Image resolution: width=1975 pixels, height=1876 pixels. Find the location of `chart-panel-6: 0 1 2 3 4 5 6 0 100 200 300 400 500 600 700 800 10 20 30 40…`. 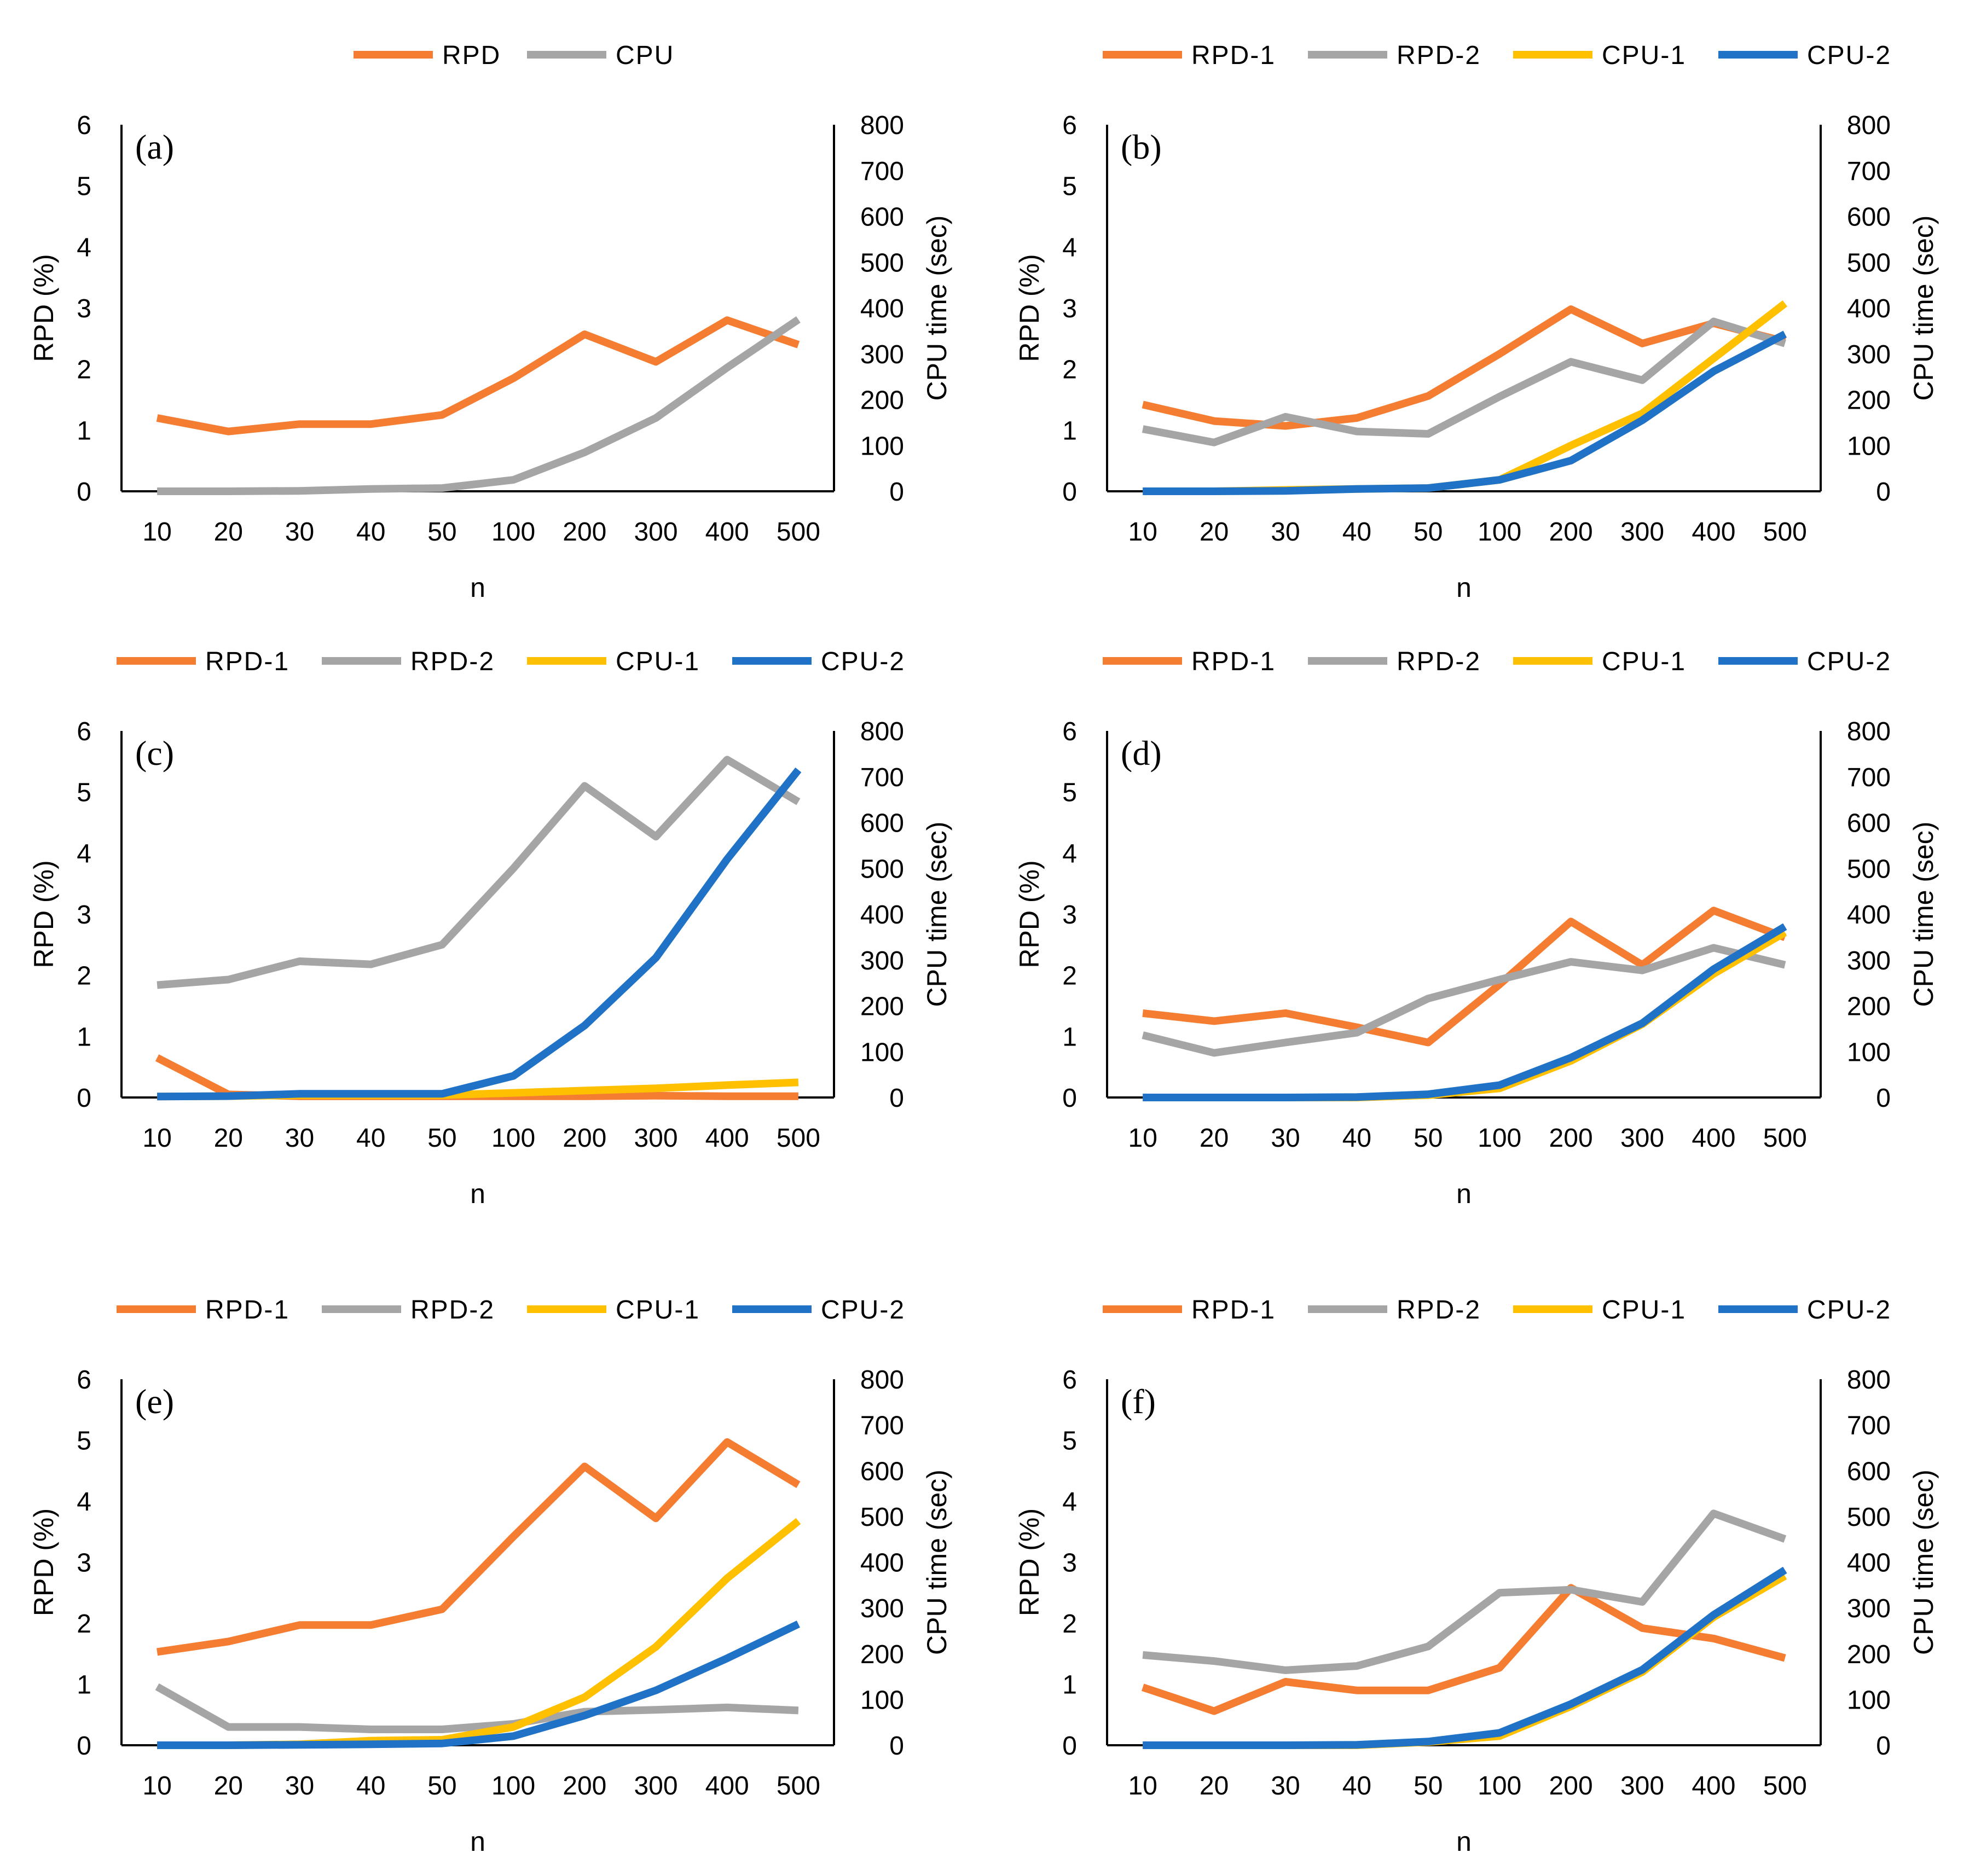

chart-panel-6: 0 1 2 3 4 5 6 0 100 200 300 400 500 600 700 800 10 20 30 40… is located at coordinates (1477, 1576).